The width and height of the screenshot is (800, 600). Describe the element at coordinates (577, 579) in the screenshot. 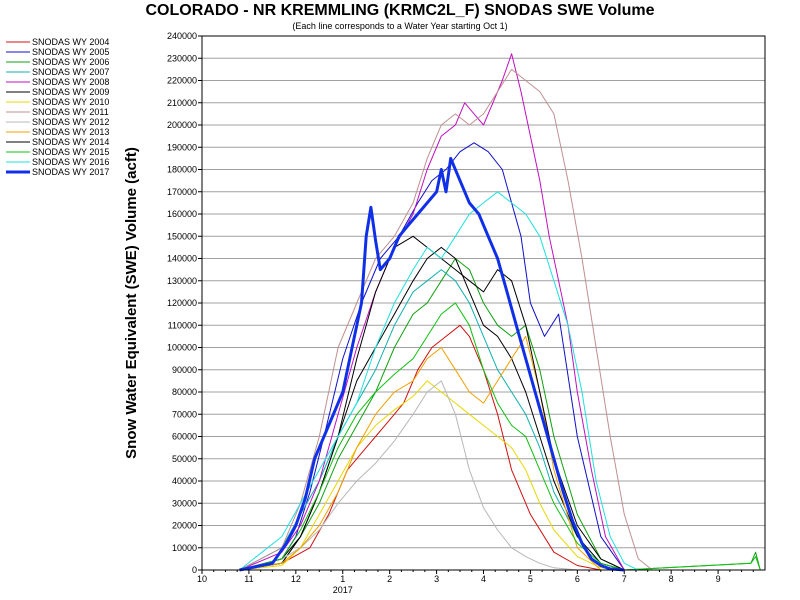

I see `x-tick-label: 6` at that location.